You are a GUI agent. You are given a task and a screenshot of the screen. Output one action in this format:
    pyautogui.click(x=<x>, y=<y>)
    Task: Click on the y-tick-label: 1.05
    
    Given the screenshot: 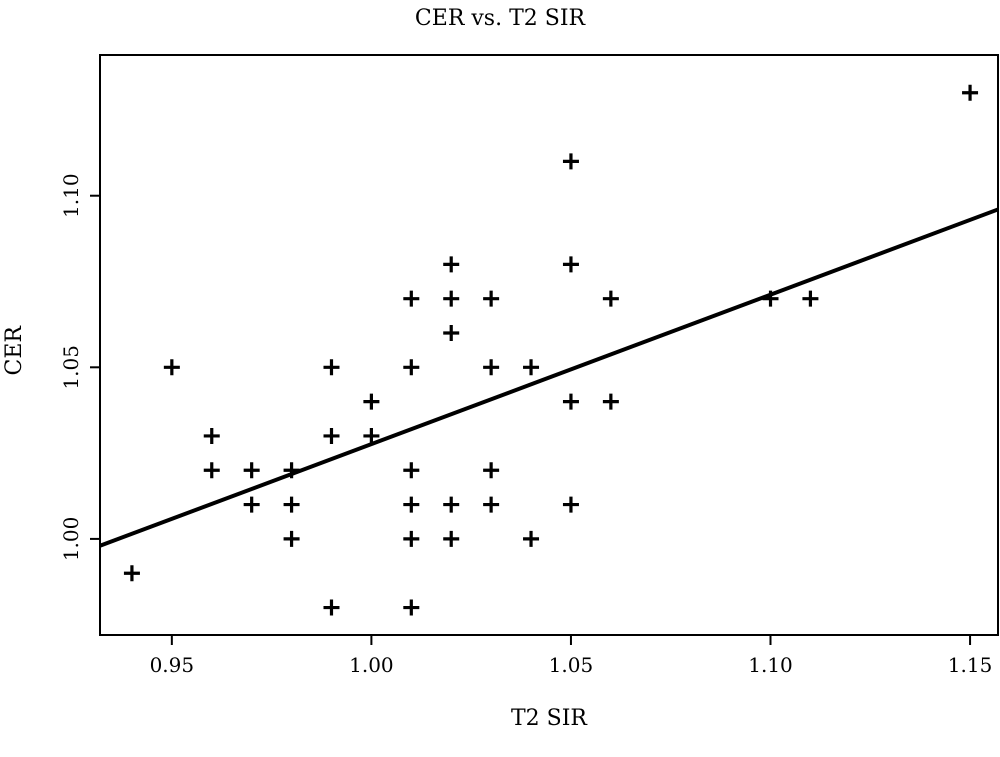 What is the action you would take?
    pyautogui.click(x=71, y=367)
    